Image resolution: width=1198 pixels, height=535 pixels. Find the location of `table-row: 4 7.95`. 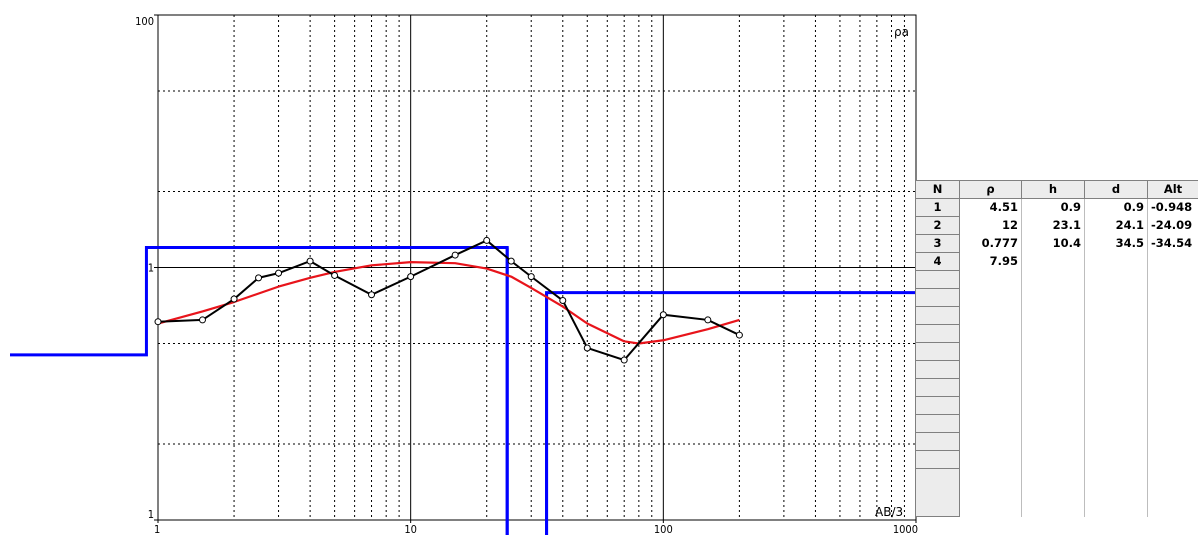

table-row: 4 7.95 is located at coordinates (1056, 261).